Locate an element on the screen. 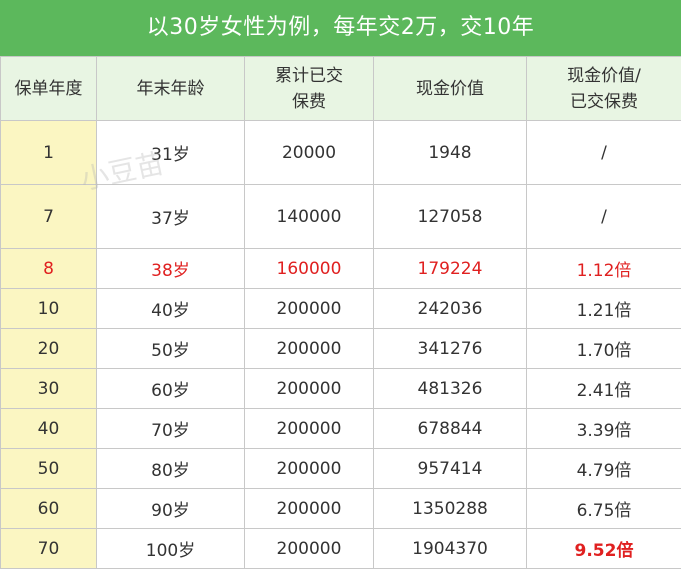  cell-cash: 242036 is located at coordinates (450, 308).